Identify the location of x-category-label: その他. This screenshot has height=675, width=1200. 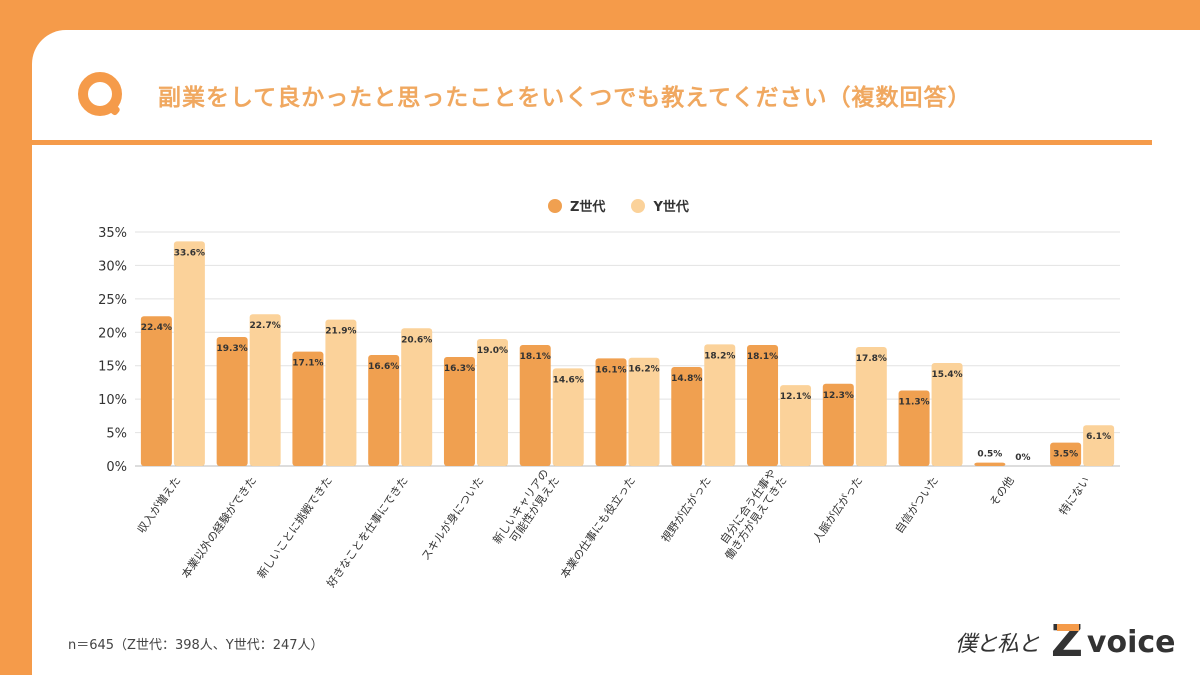
(1002, 491).